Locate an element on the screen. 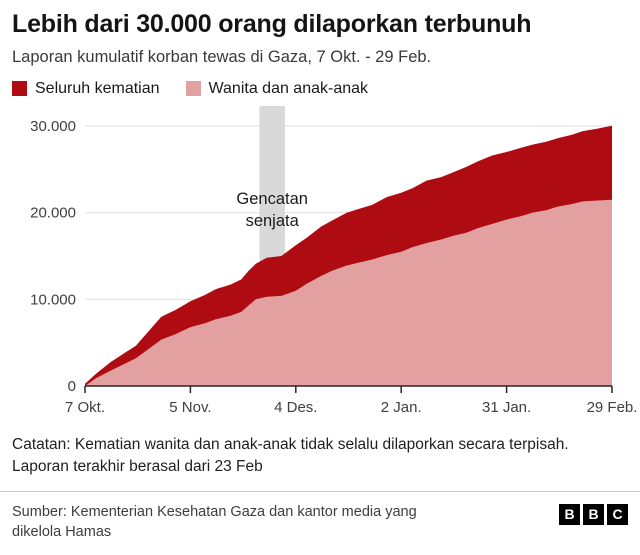 The width and height of the screenshot is (640, 555). divider is located at coordinates (320, 491).